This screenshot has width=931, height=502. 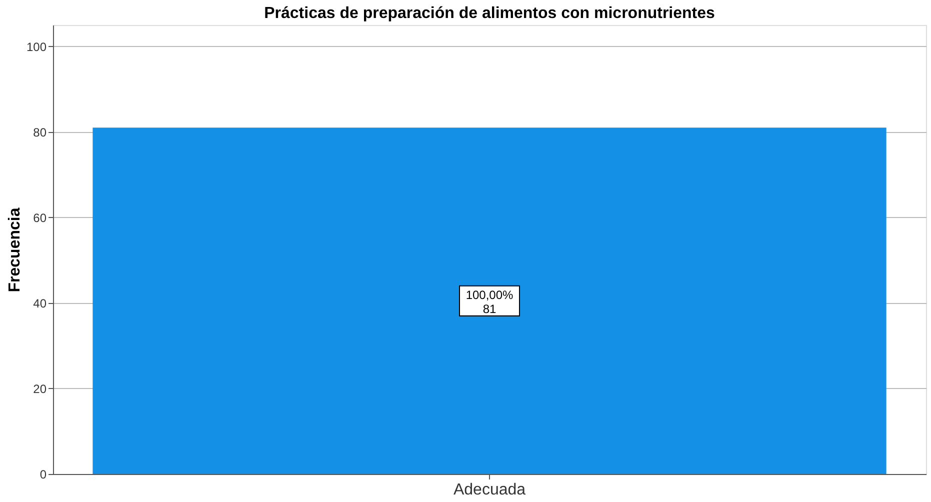 I want to click on data-label: 100,00% 81, so click(x=490, y=302).